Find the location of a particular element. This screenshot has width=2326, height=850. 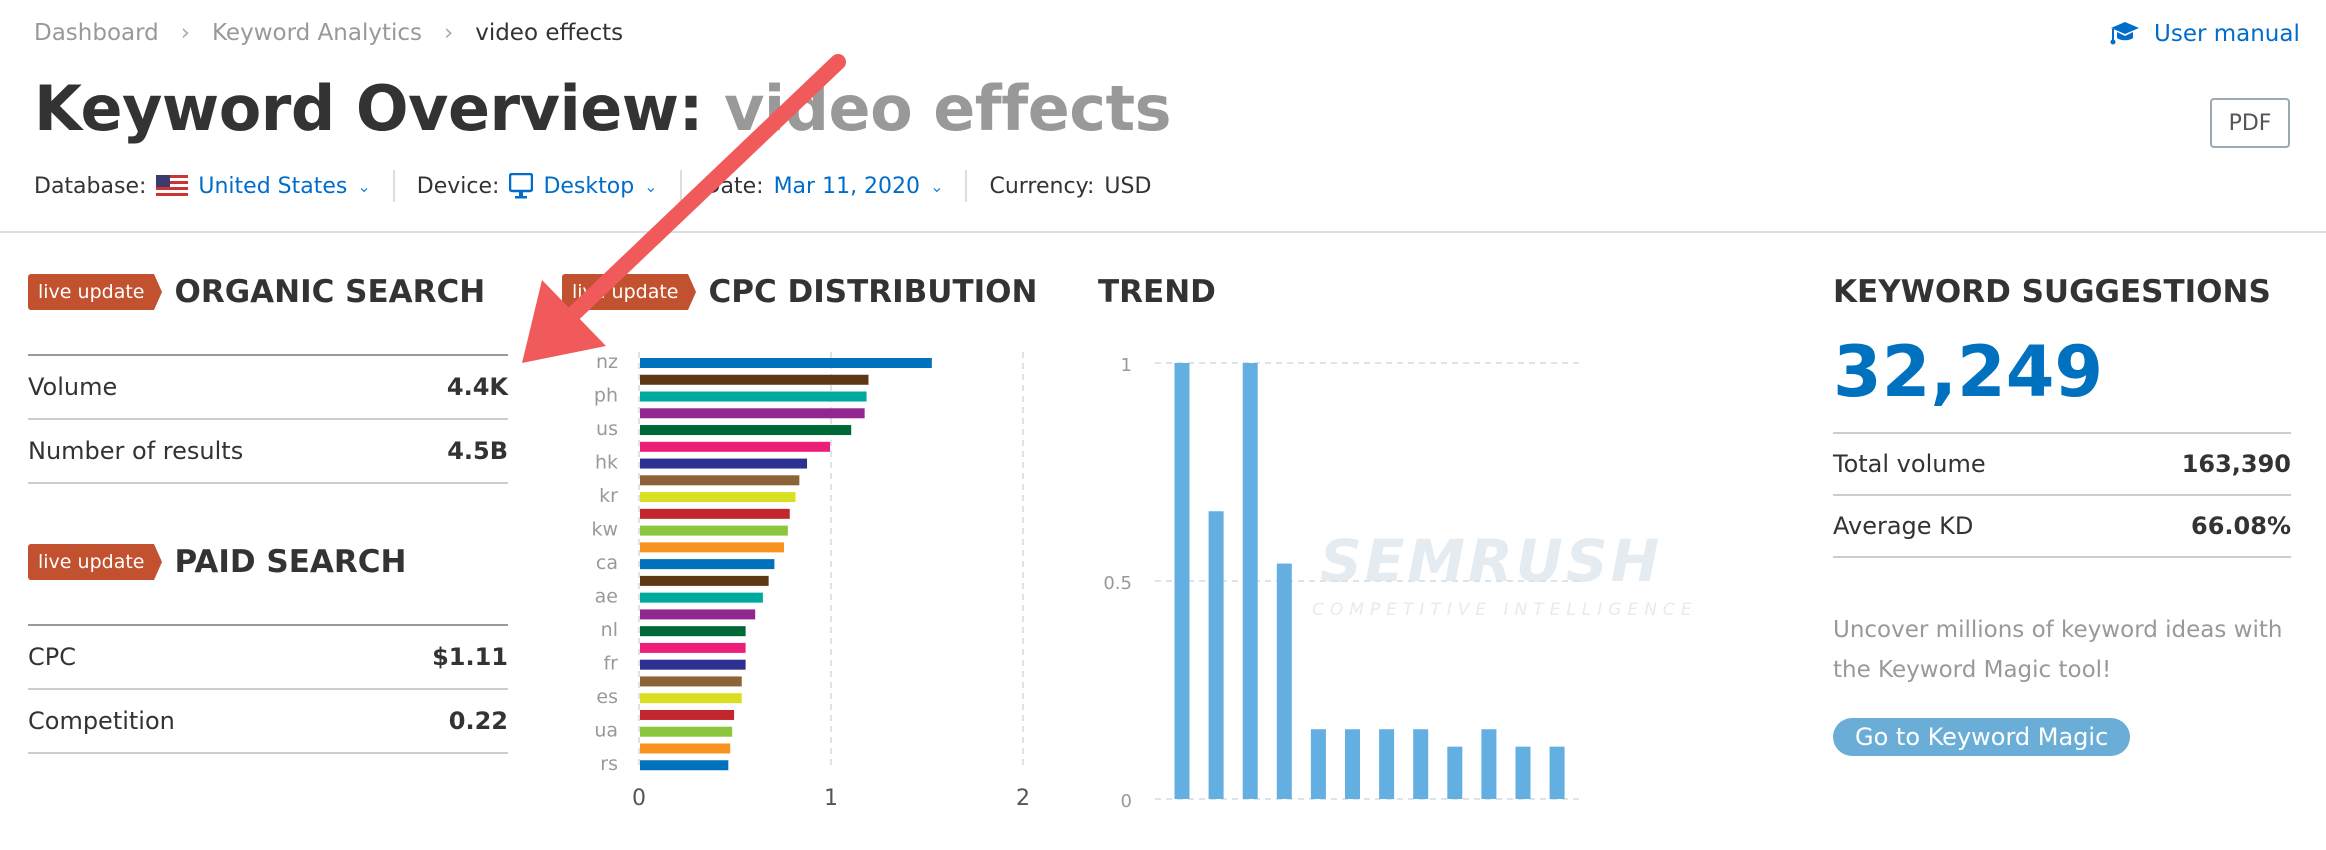

y-tick-label: us is located at coordinates (607, 429).